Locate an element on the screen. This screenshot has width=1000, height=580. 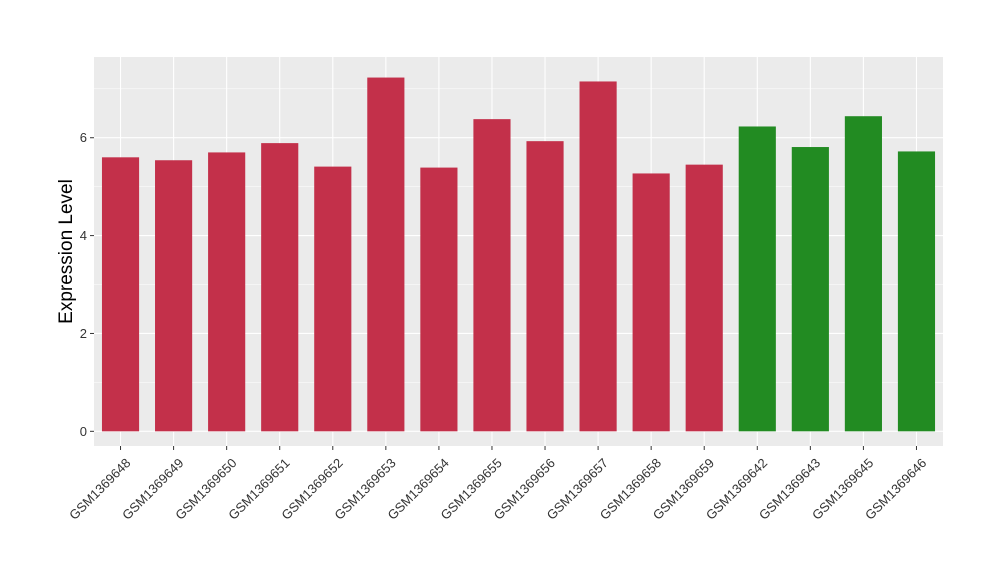
bar-GSM1369643 is located at coordinates (810, 289).